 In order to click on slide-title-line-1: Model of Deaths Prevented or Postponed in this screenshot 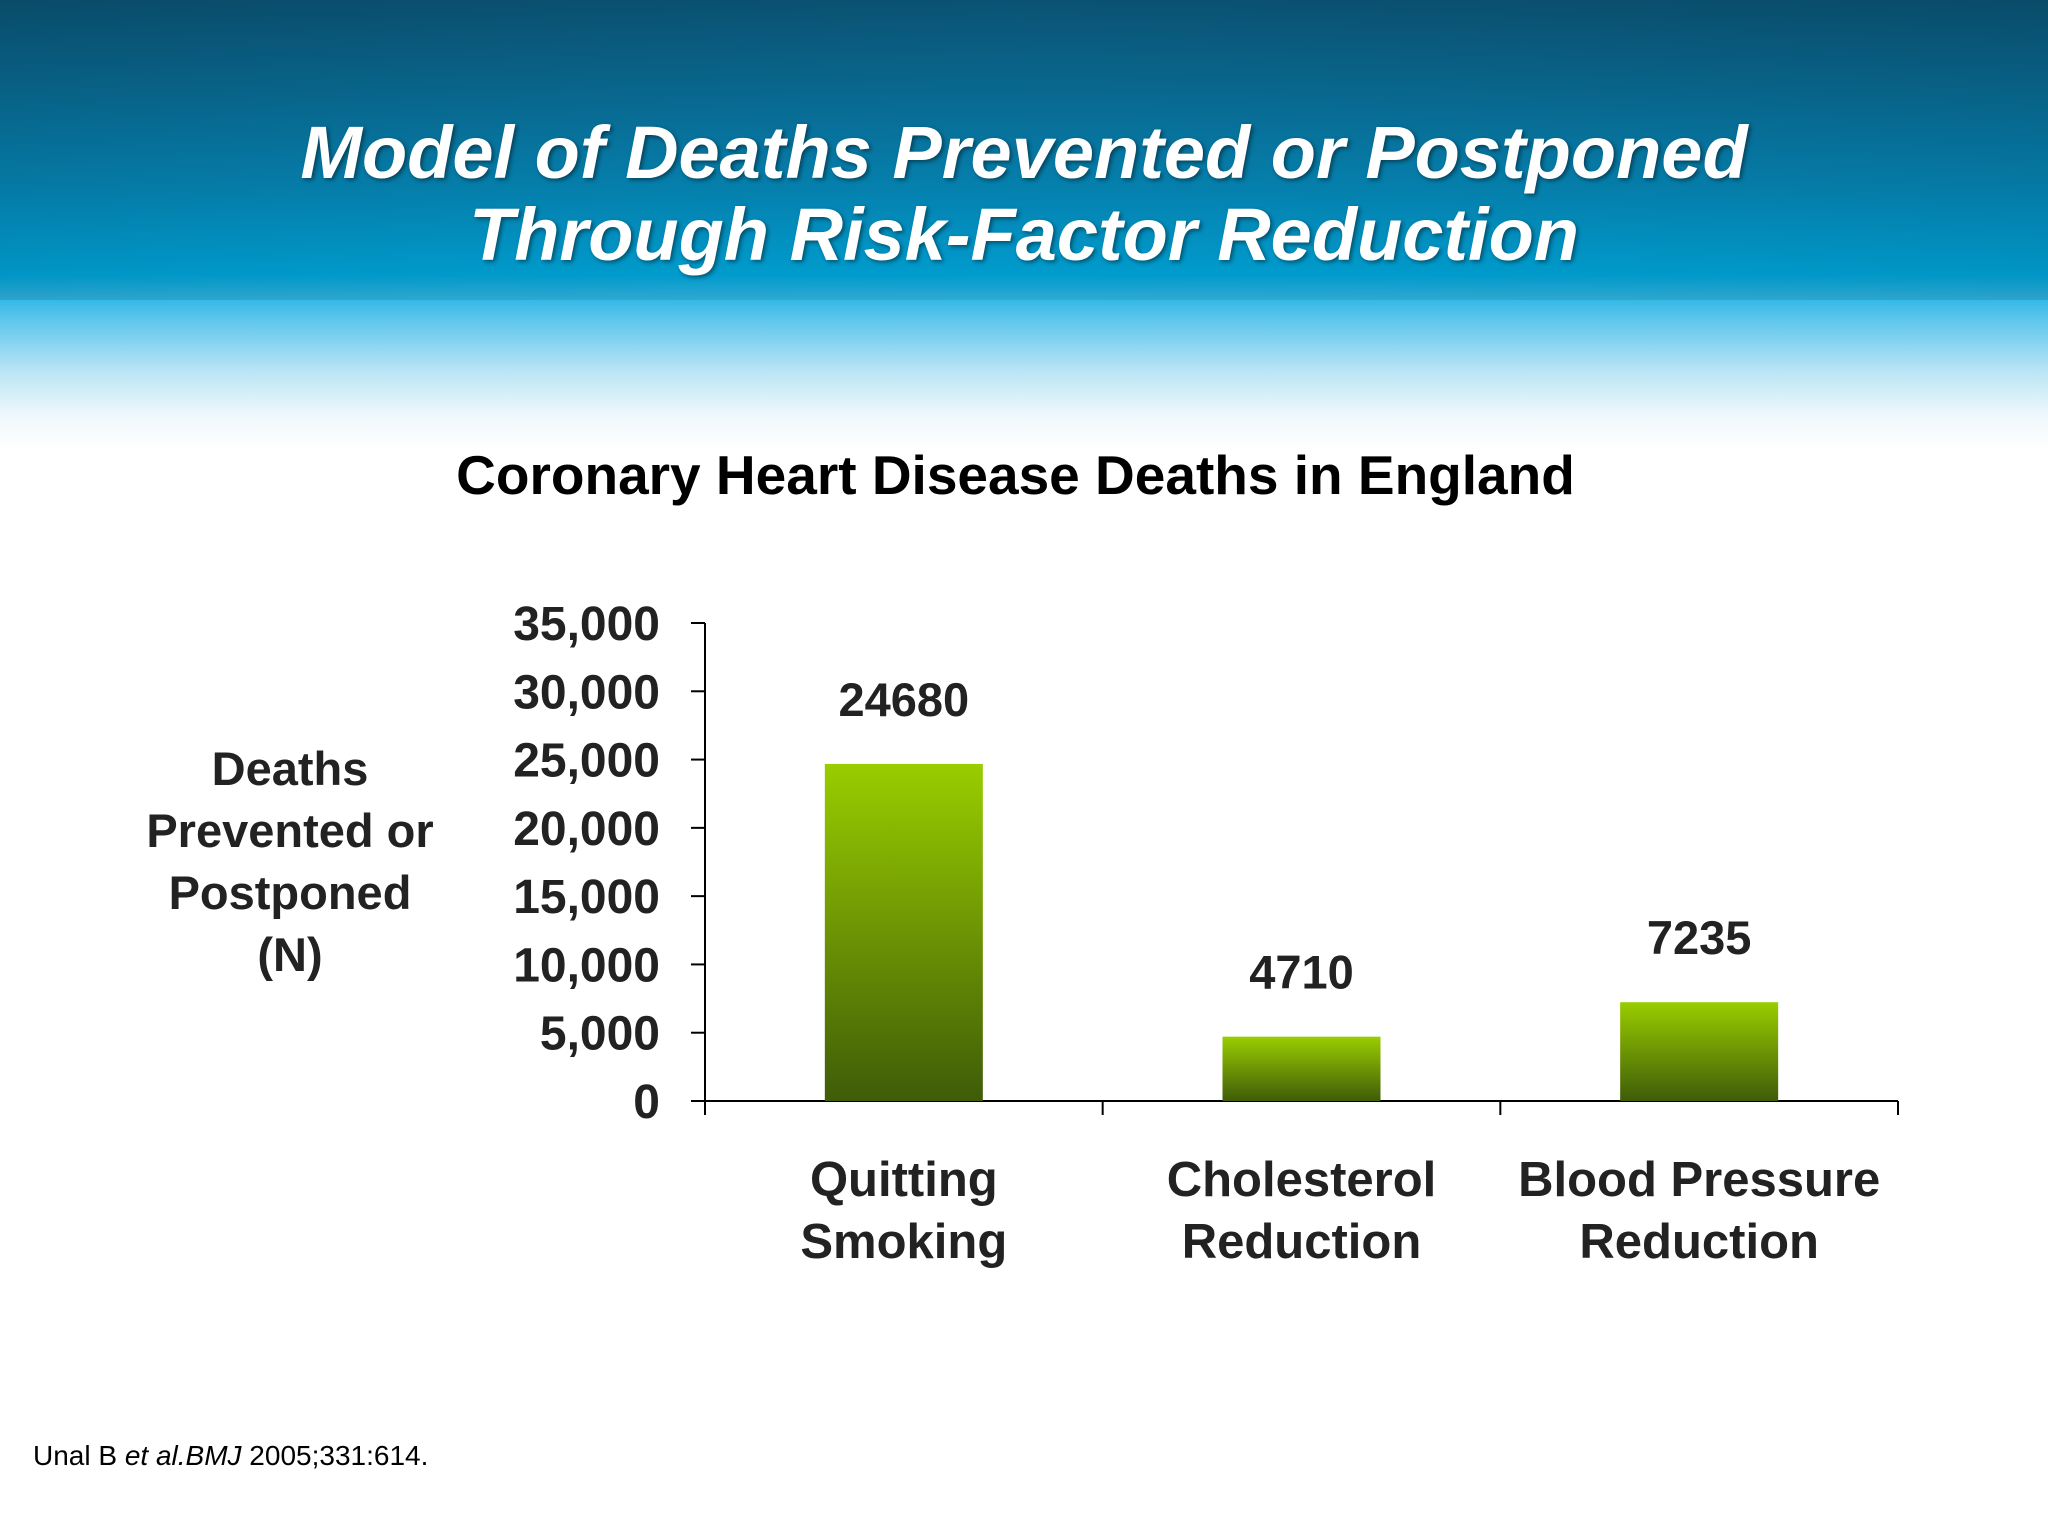, I will do `click(1024, 152)`.